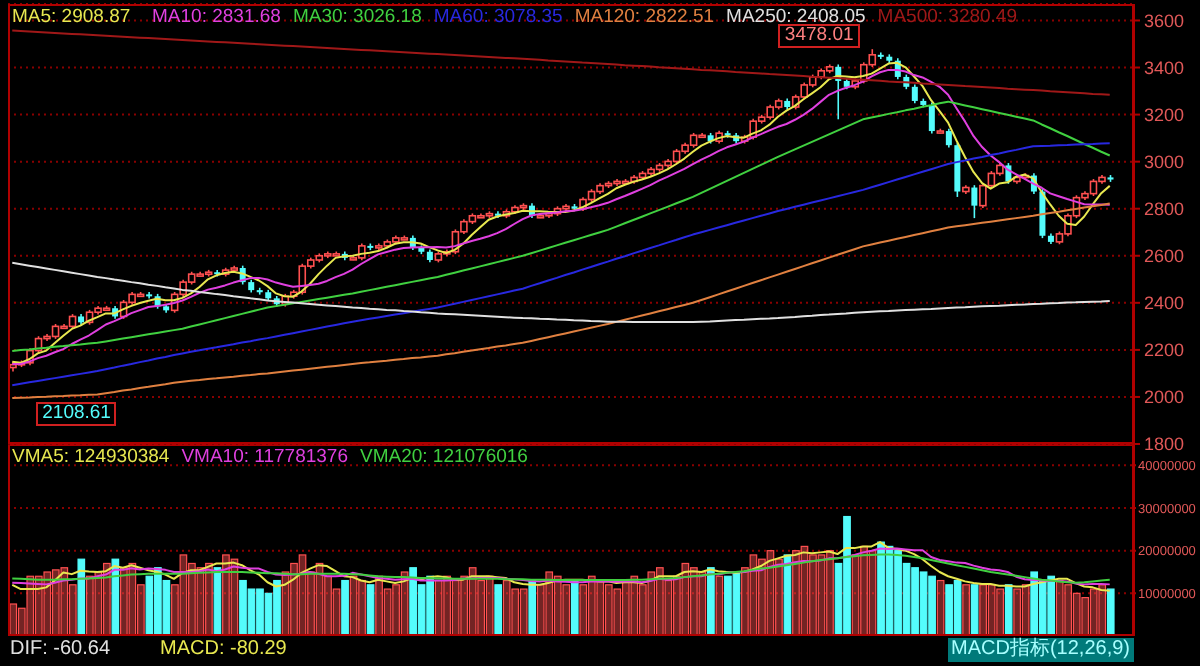 This screenshot has height=666, width=1200. What do you see at coordinates (1164, 162) in the screenshot?
I see `y-tick-label: 3000` at bounding box center [1164, 162].